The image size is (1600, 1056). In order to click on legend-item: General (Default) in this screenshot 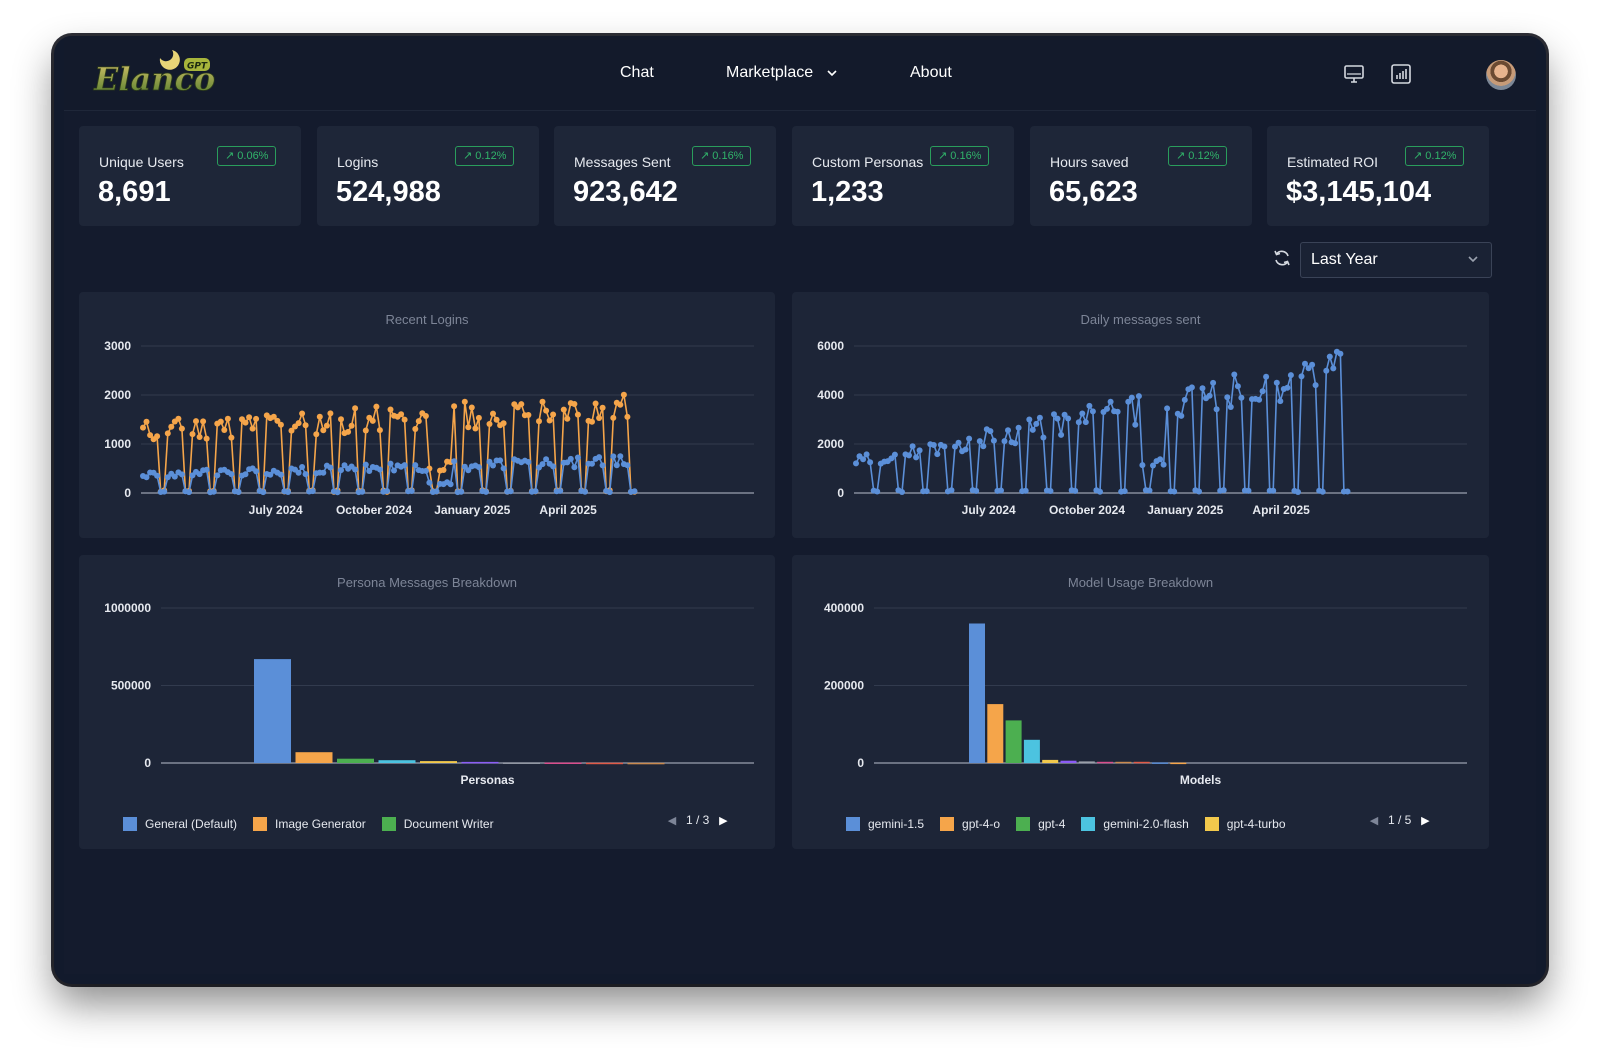, I will do `click(180, 824)`.